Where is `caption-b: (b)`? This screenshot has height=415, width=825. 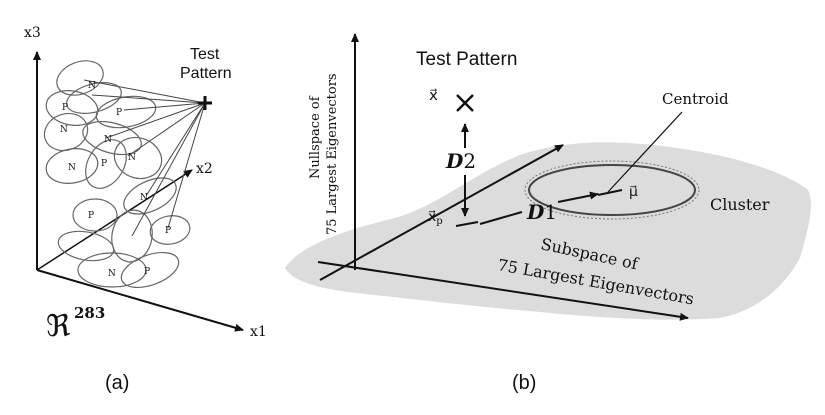
caption-b: (b) is located at coordinates (524, 383).